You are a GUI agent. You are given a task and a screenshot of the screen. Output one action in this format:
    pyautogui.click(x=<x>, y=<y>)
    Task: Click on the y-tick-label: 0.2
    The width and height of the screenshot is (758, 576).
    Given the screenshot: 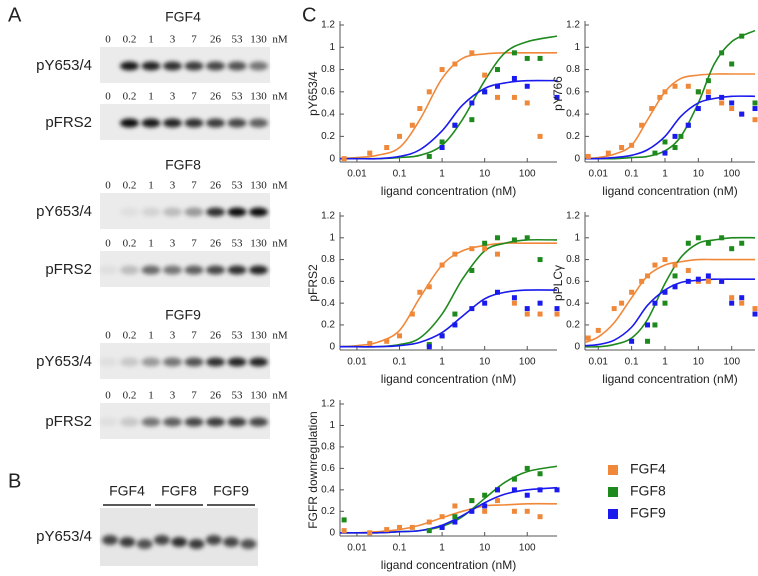 What is the action you would take?
    pyautogui.click(x=328, y=511)
    